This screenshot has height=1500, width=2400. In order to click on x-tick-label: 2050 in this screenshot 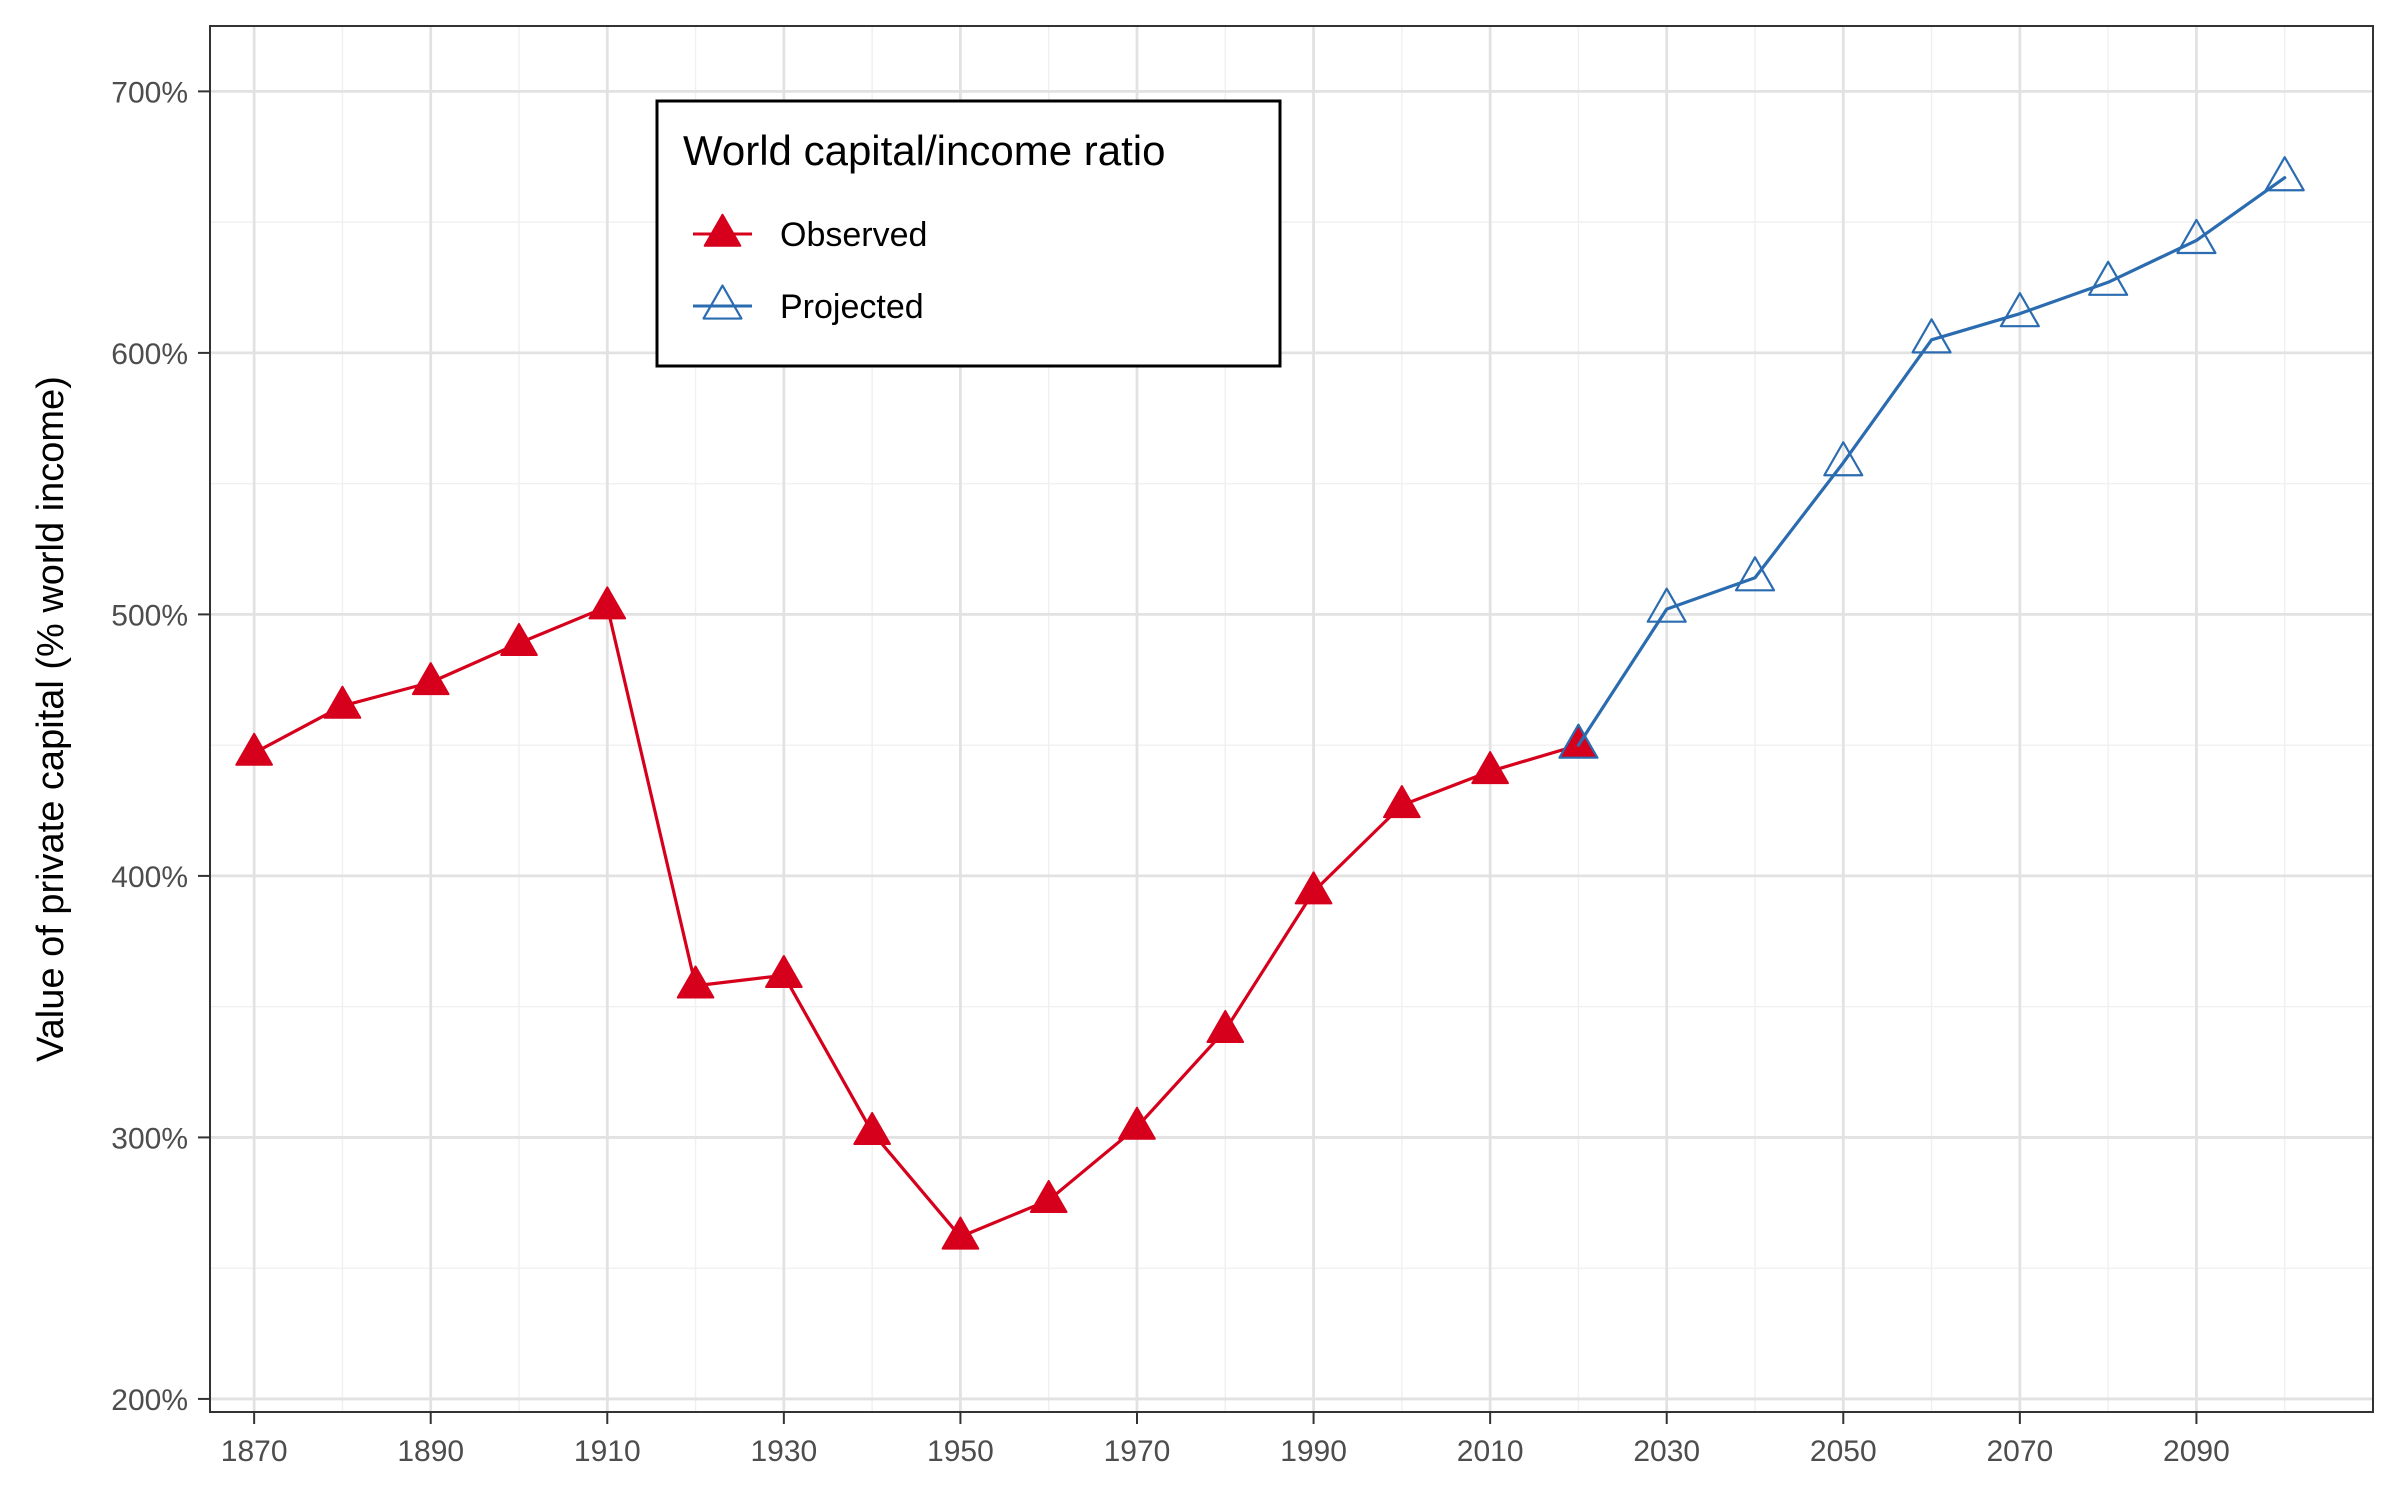, I will do `click(1843, 1451)`.